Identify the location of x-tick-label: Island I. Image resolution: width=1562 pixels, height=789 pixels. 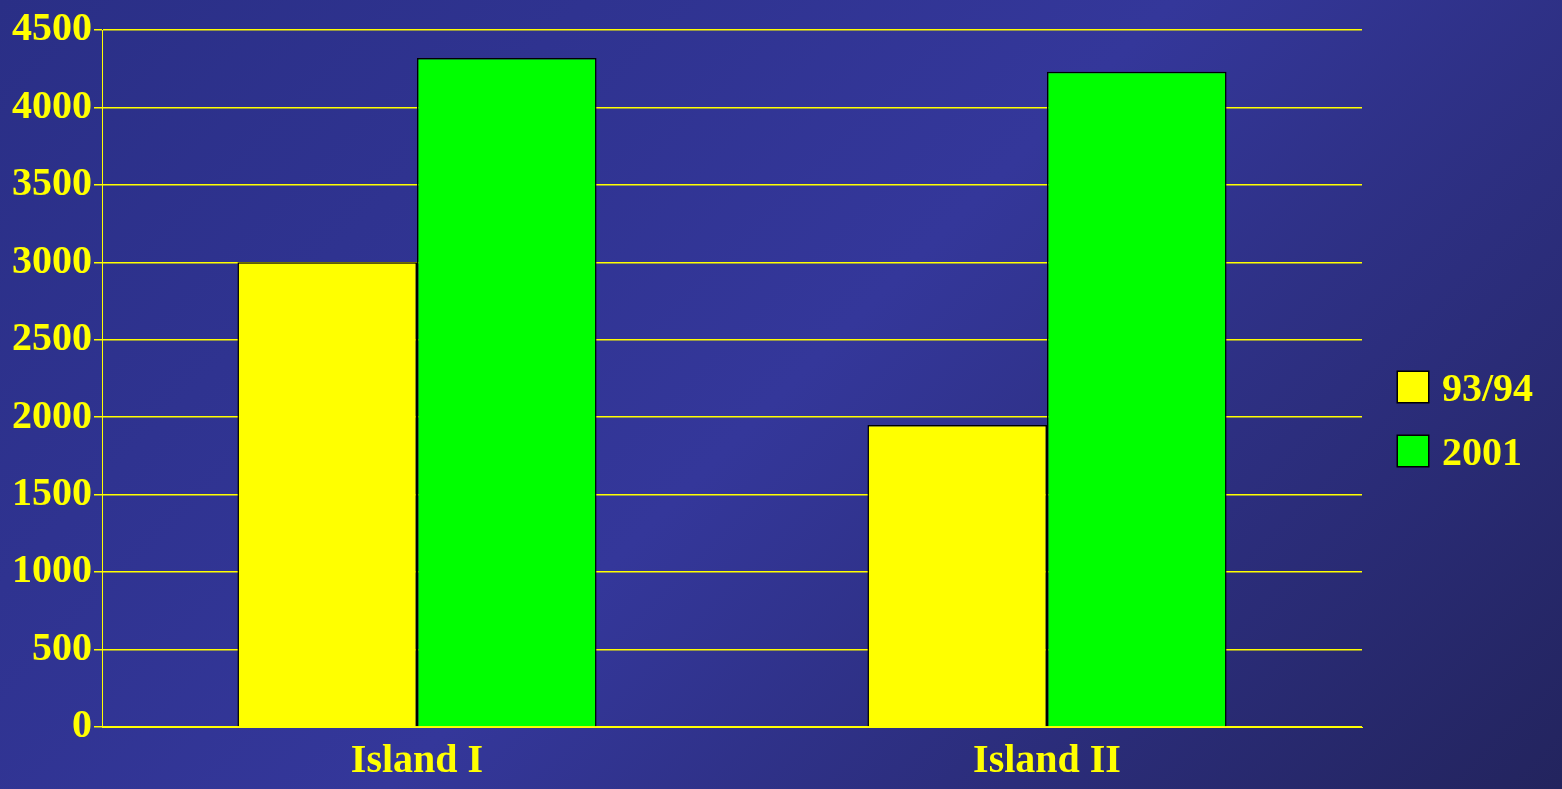
(417, 759).